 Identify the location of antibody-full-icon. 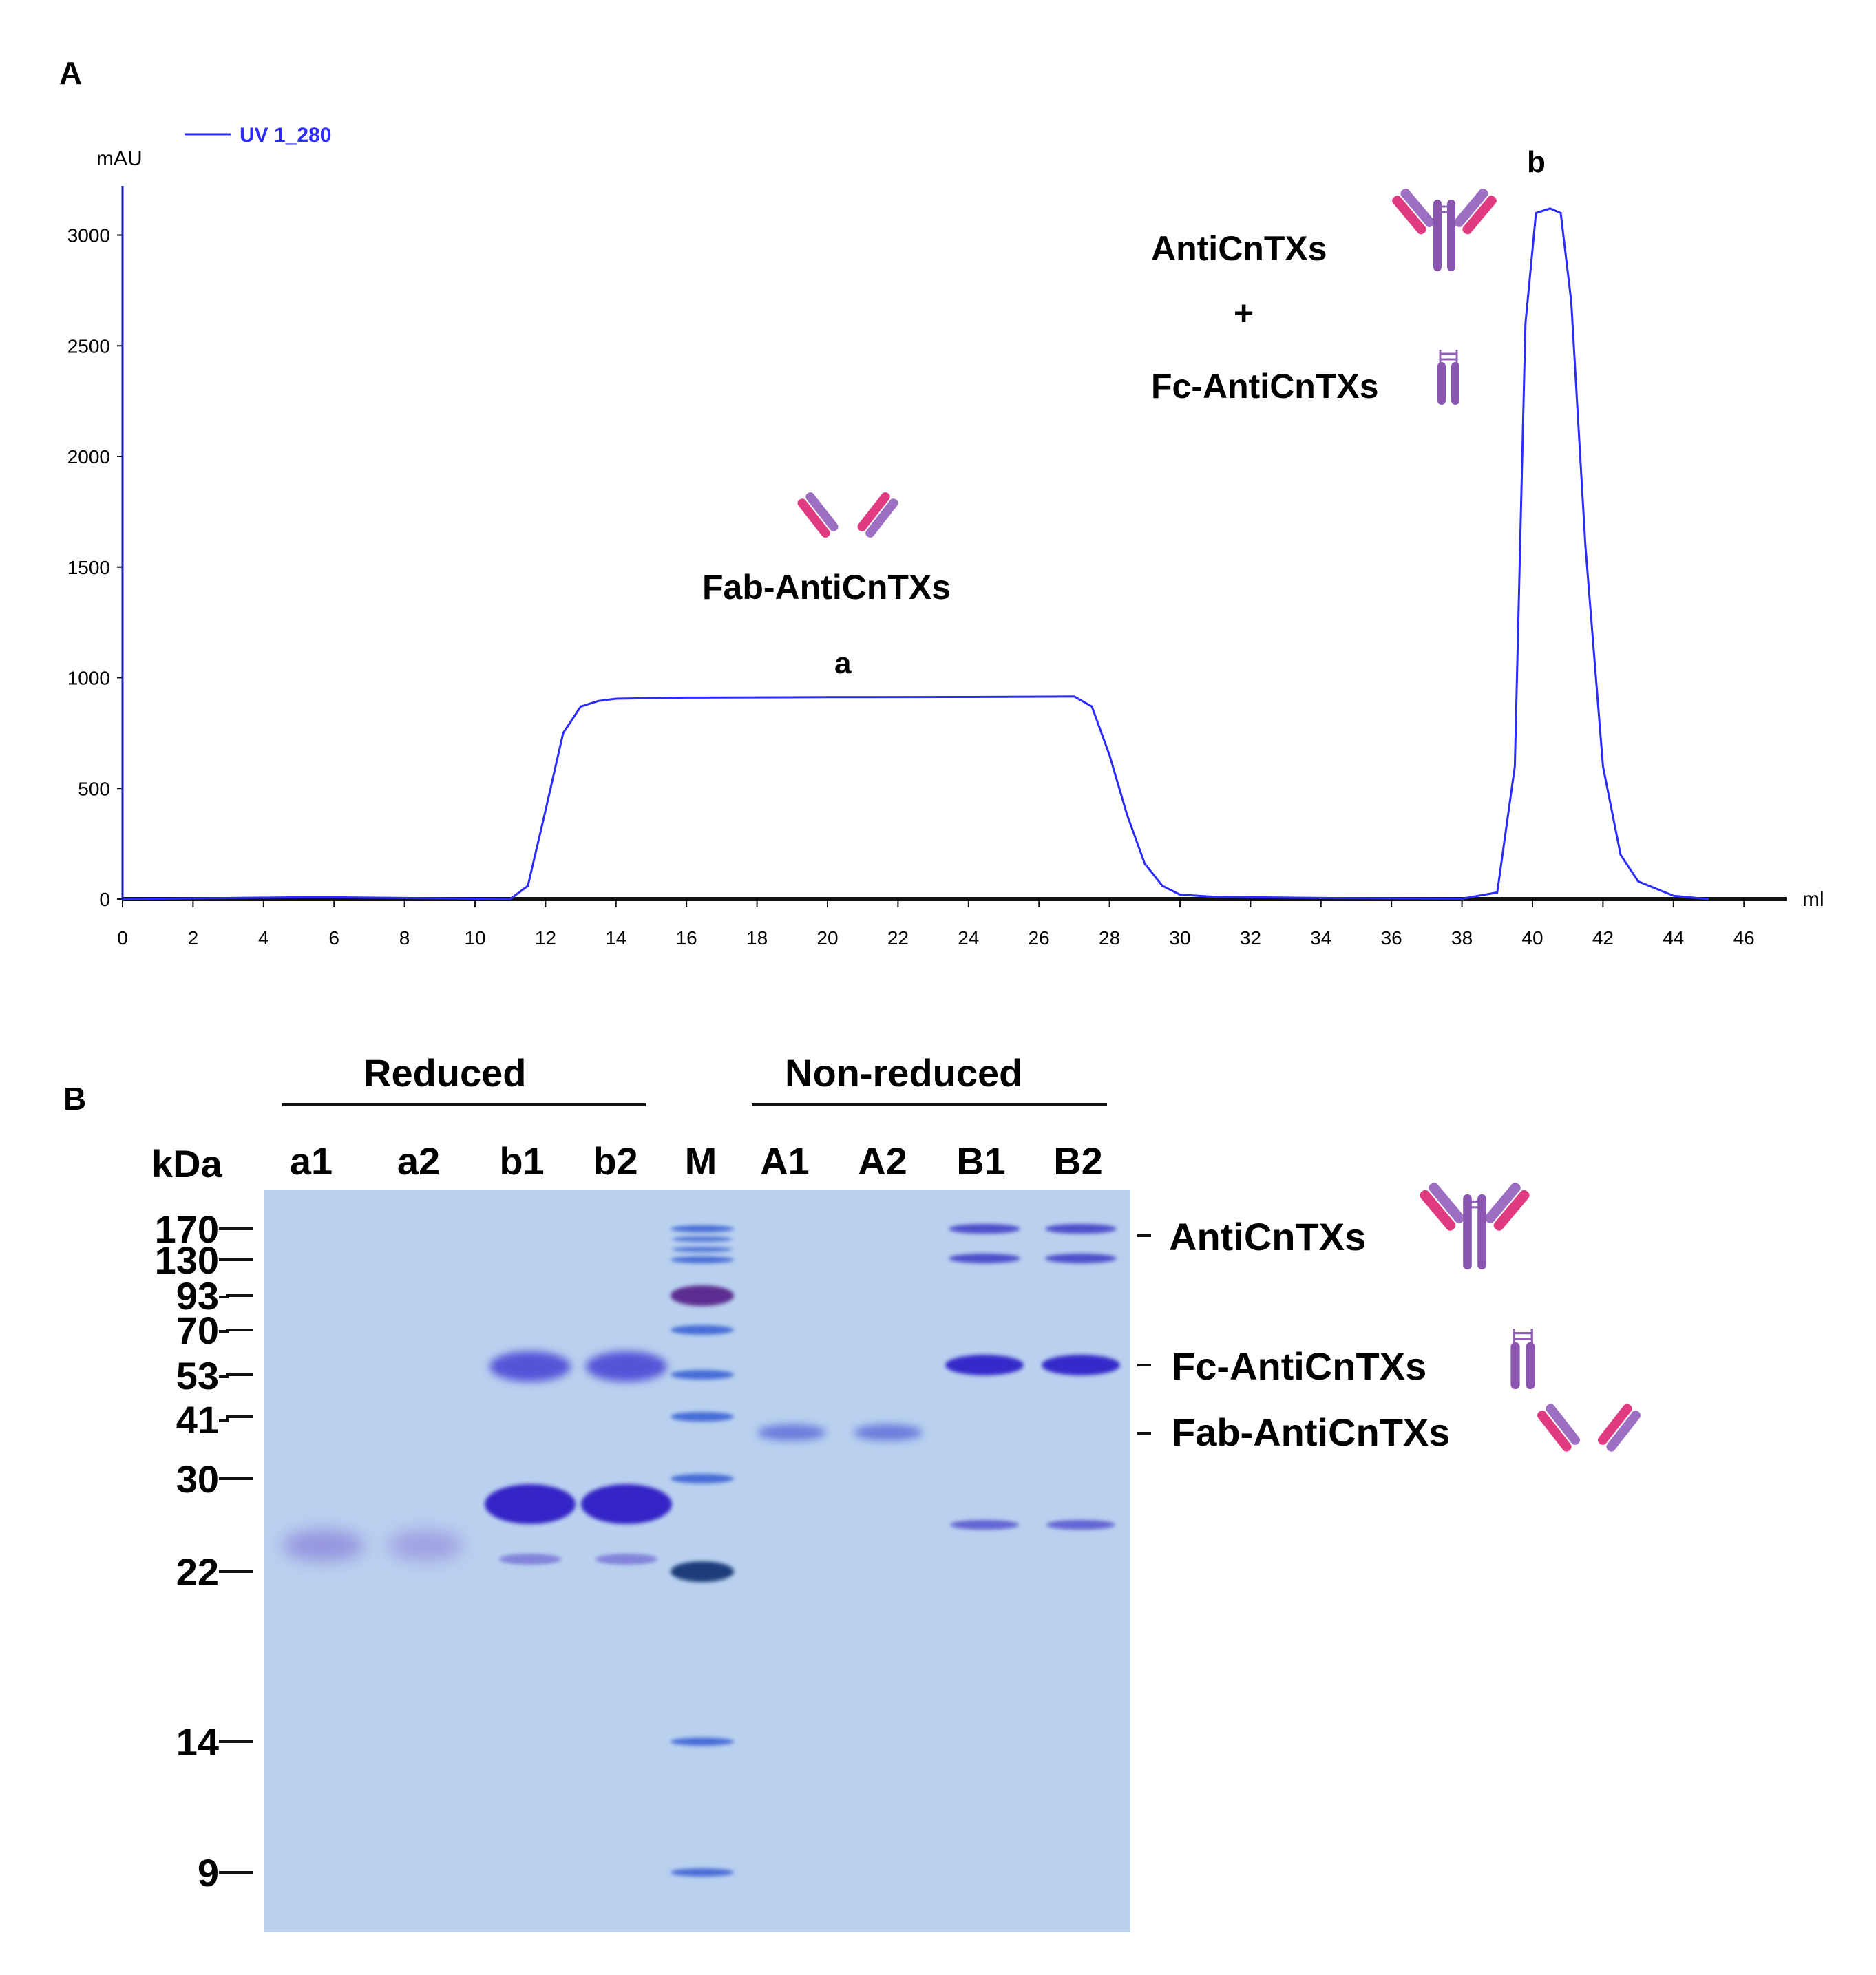
(1474, 1225).